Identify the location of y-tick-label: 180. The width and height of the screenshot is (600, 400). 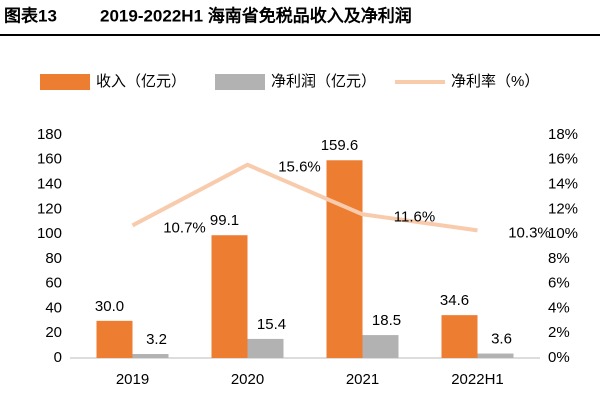
(49, 134).